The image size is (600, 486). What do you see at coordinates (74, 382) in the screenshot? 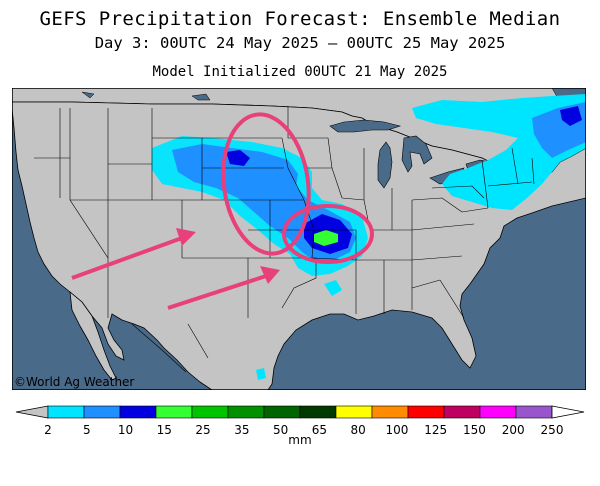
I see `credit-text: ©World Ag Weather` at bounding box center [74, 382].